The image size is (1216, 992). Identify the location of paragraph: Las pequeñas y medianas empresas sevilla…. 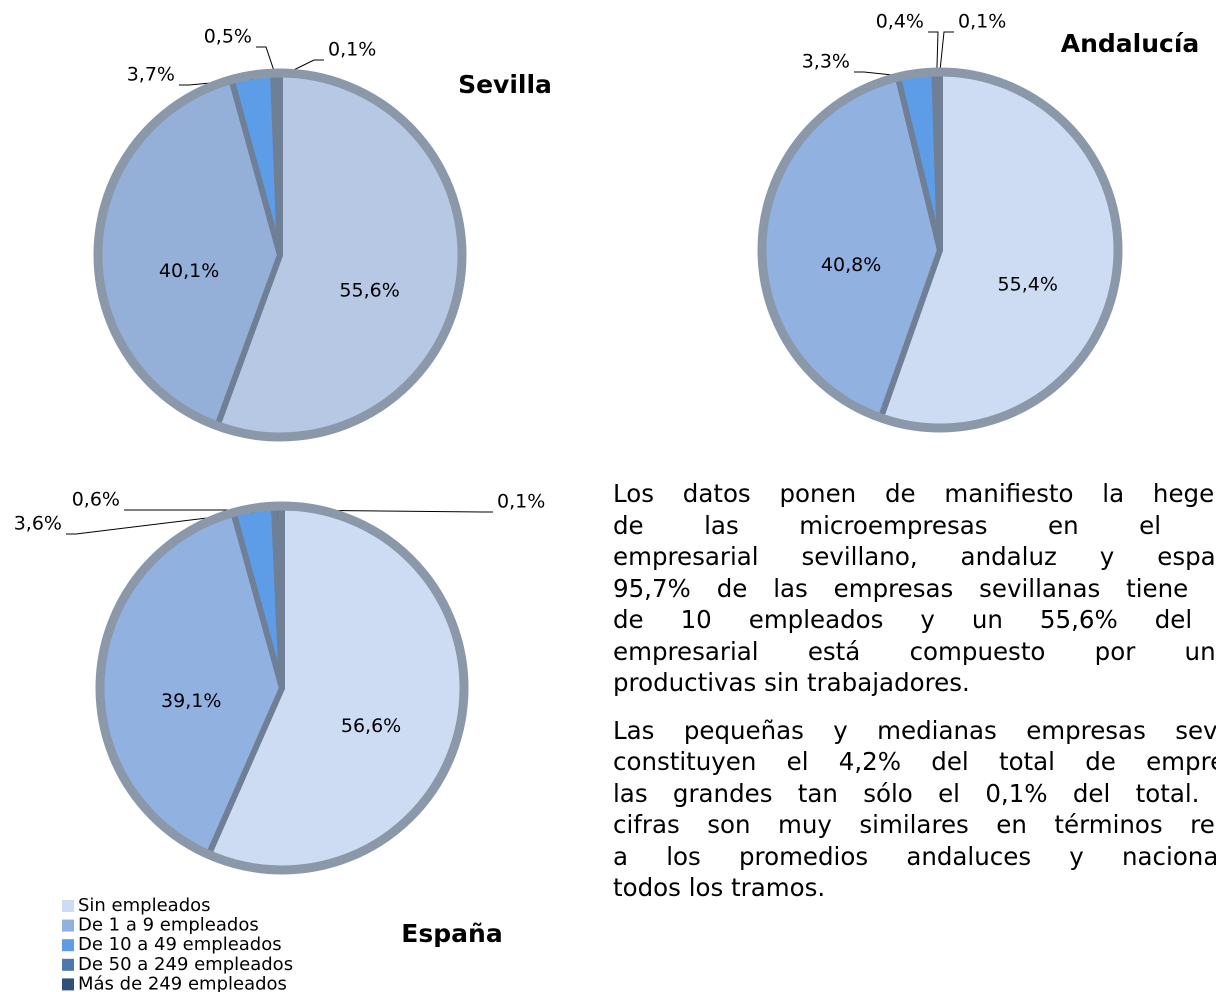
(914, 809).